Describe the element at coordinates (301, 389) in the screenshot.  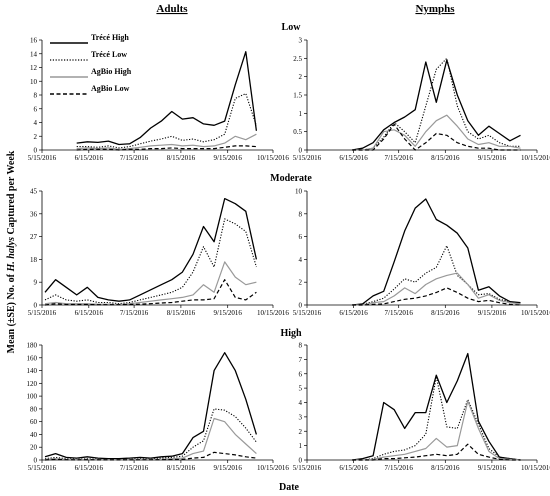
I see `y-tick-label: 5` at that location.